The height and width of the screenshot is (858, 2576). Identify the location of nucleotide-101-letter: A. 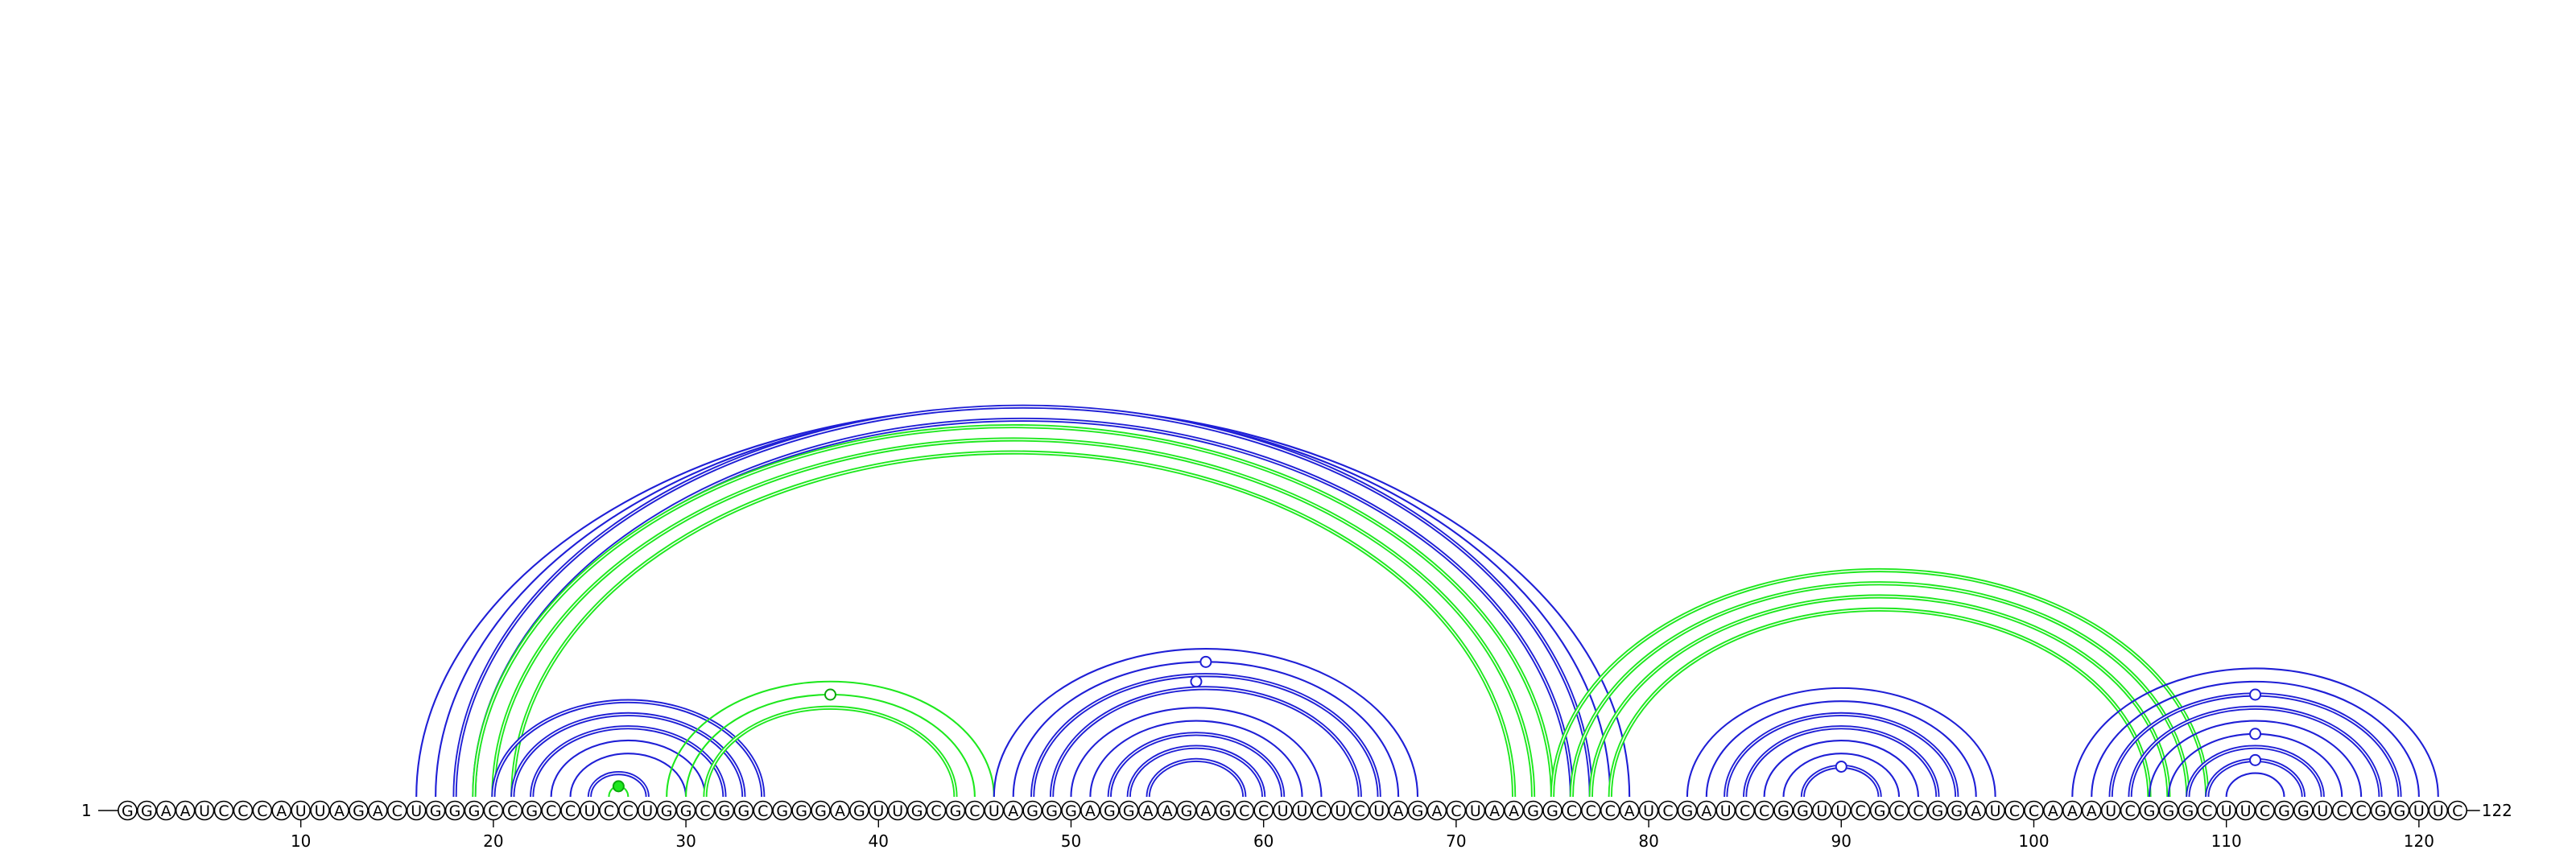
(2053, 811).